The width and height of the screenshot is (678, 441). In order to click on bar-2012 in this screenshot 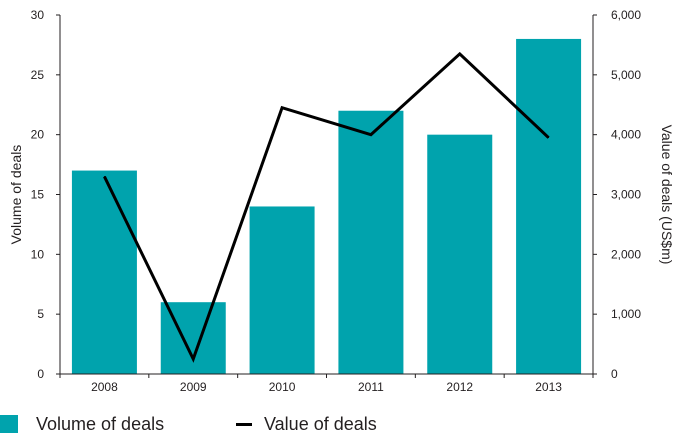, I will do `click(460, 254)`.